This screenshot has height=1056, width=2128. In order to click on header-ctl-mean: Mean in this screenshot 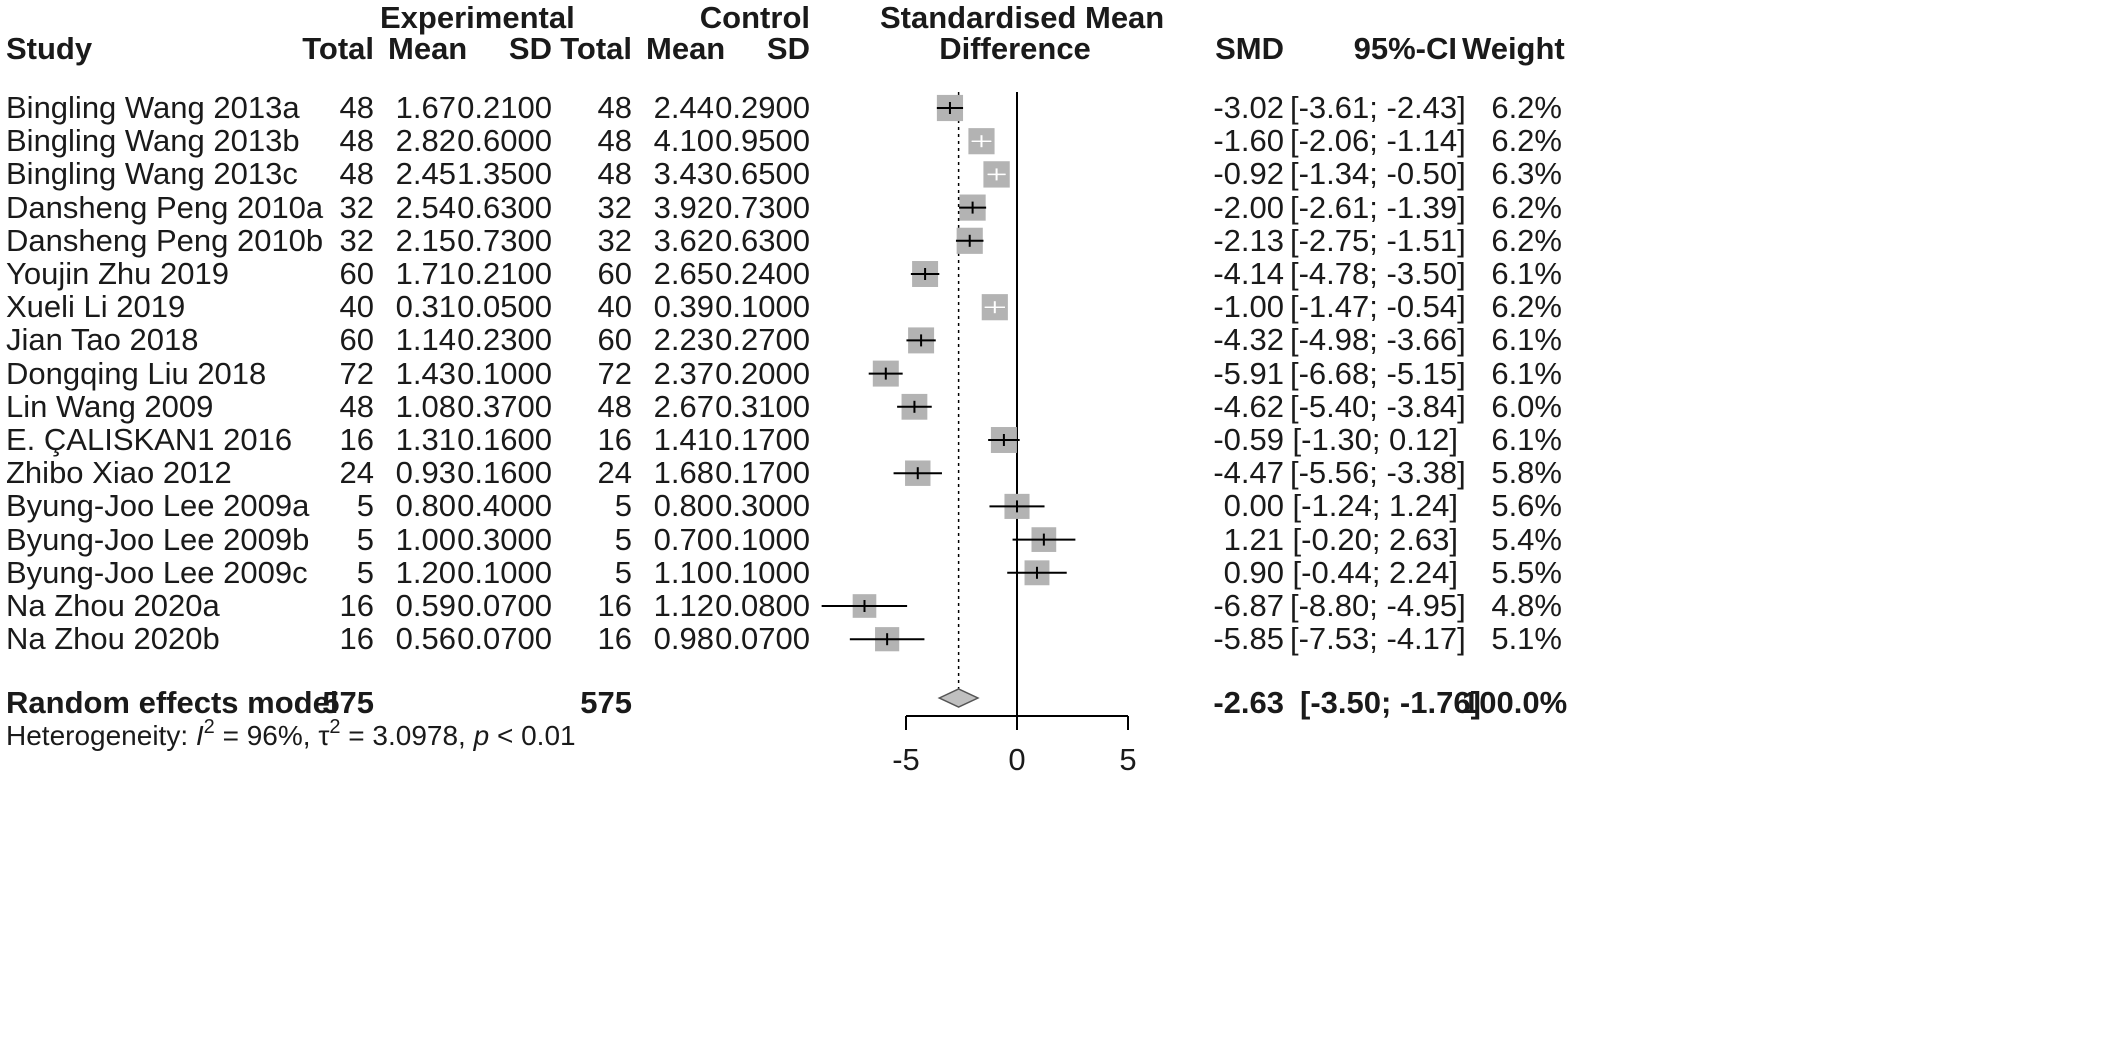, I will do `click(686, 48)`.